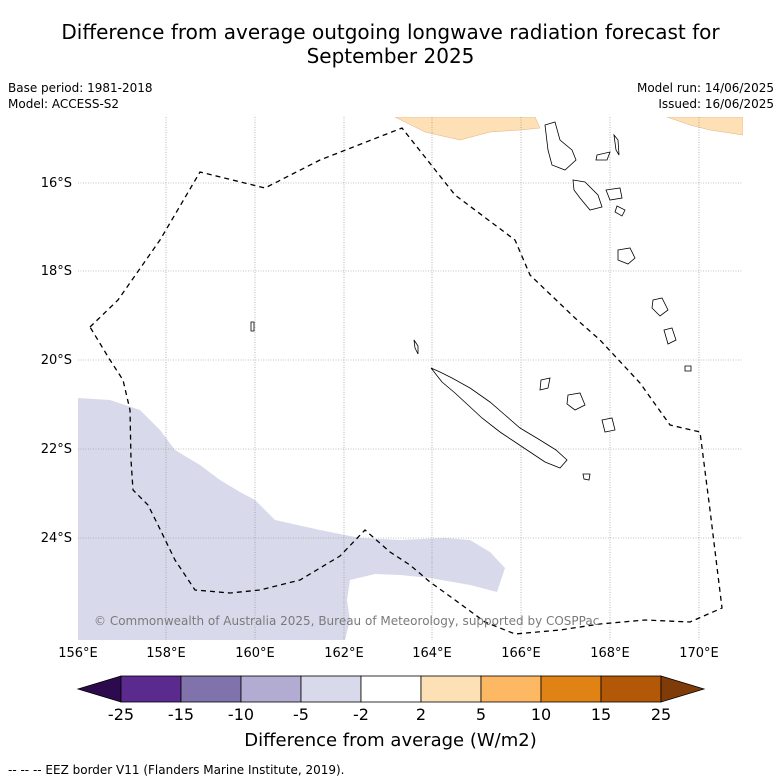  Describe the element at coordinates (361, 714) in the screenshot. I see `colorbar-tick-label: -2` at that location.